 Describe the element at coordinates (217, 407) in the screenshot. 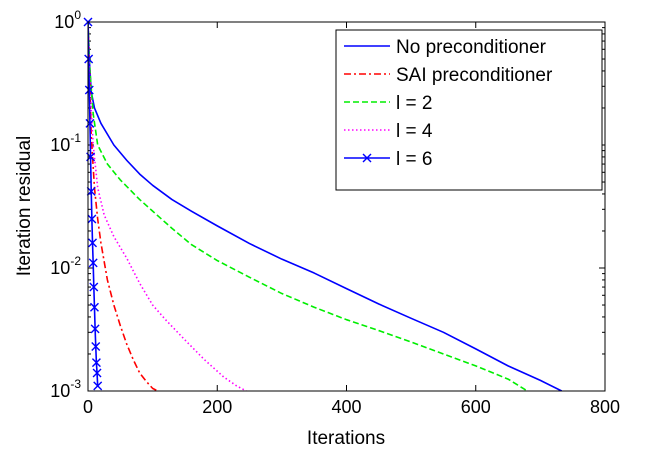

I see `x-tick-label: 200` at that location.